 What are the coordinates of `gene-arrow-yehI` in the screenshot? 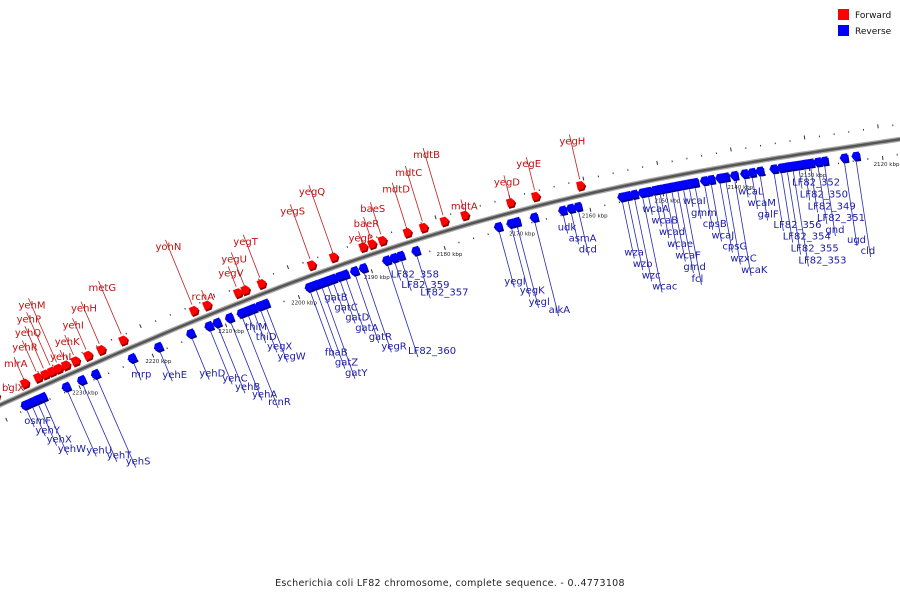 It's located at (87, 355).